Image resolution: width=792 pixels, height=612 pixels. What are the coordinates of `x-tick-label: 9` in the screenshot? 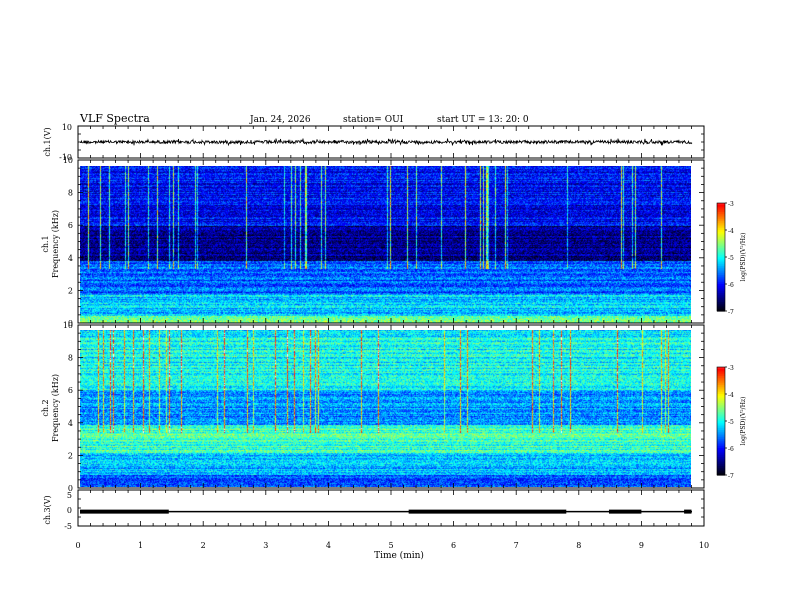 It's located at (641, 545).